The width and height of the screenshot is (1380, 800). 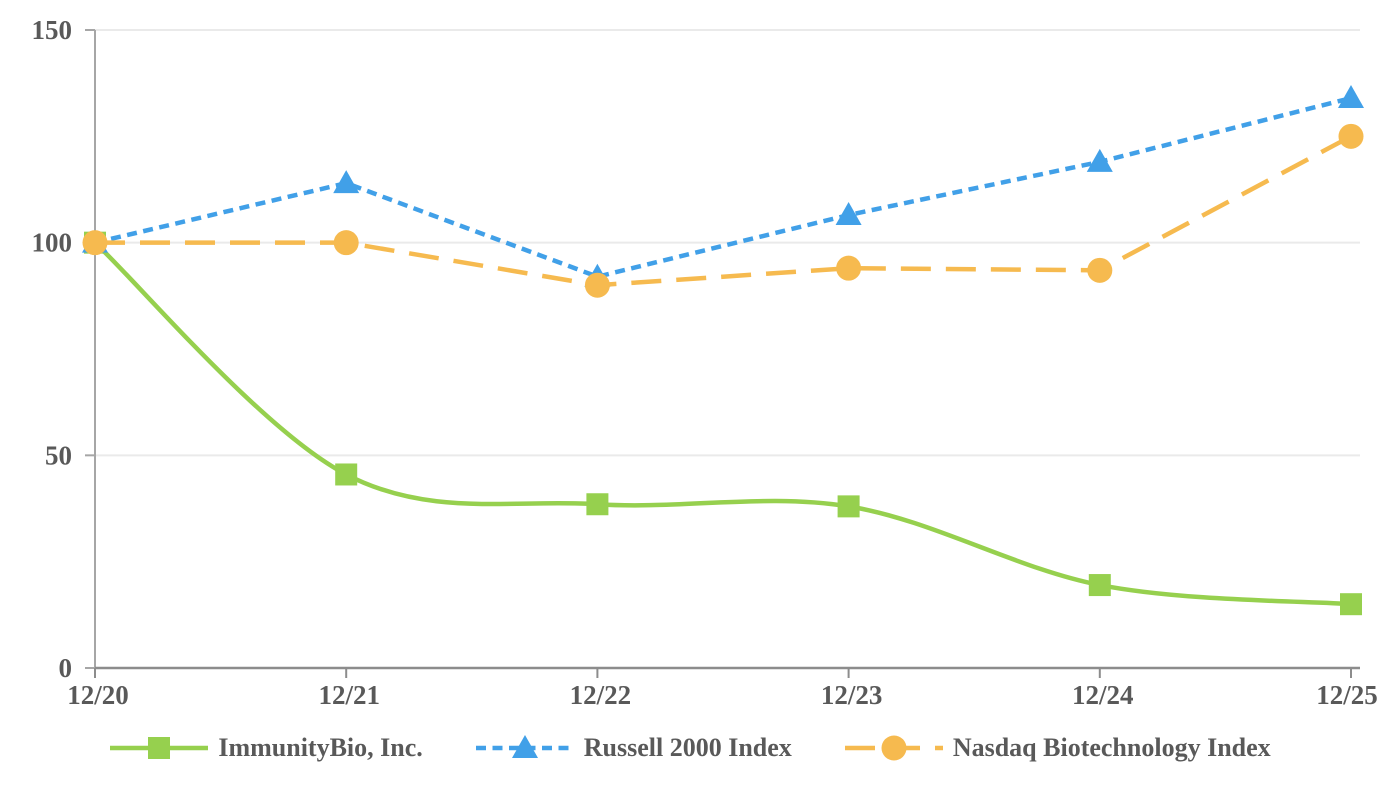 I want to click on legend-label-immunitybio: ImmunityBio, Inc., so click(x=320, y=747).